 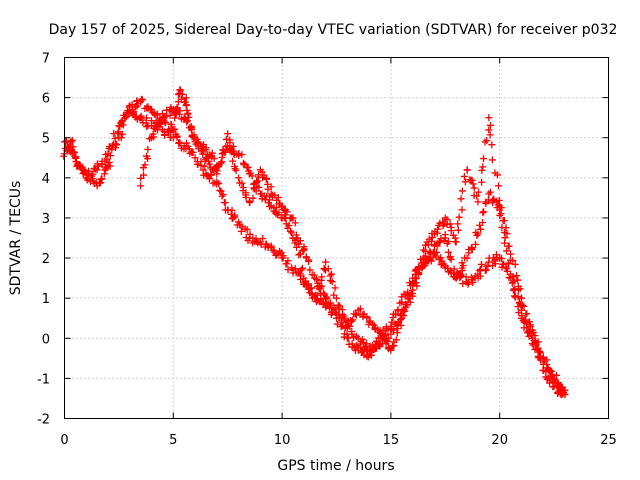 What do you see at coordinates (46, 139) in the screenshot?
I see `y-tick-label: 5` at bounding box center [46, 139].